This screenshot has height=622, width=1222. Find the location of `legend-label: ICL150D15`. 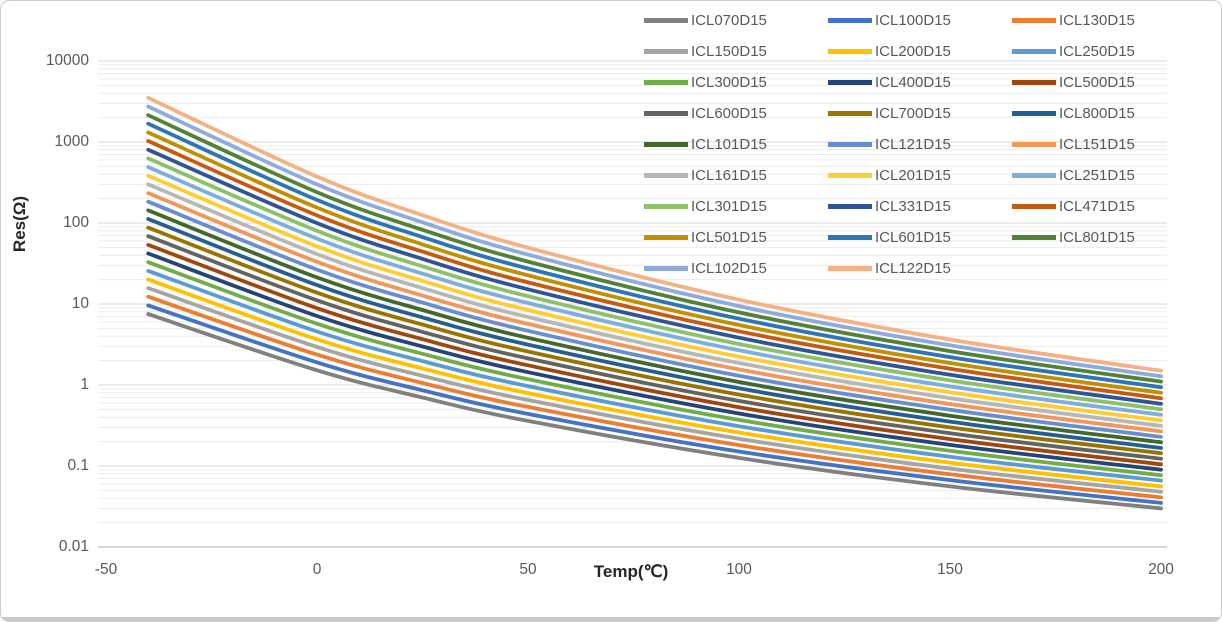

legend-label: ICL150D15 is located at coordinates (729, 51).